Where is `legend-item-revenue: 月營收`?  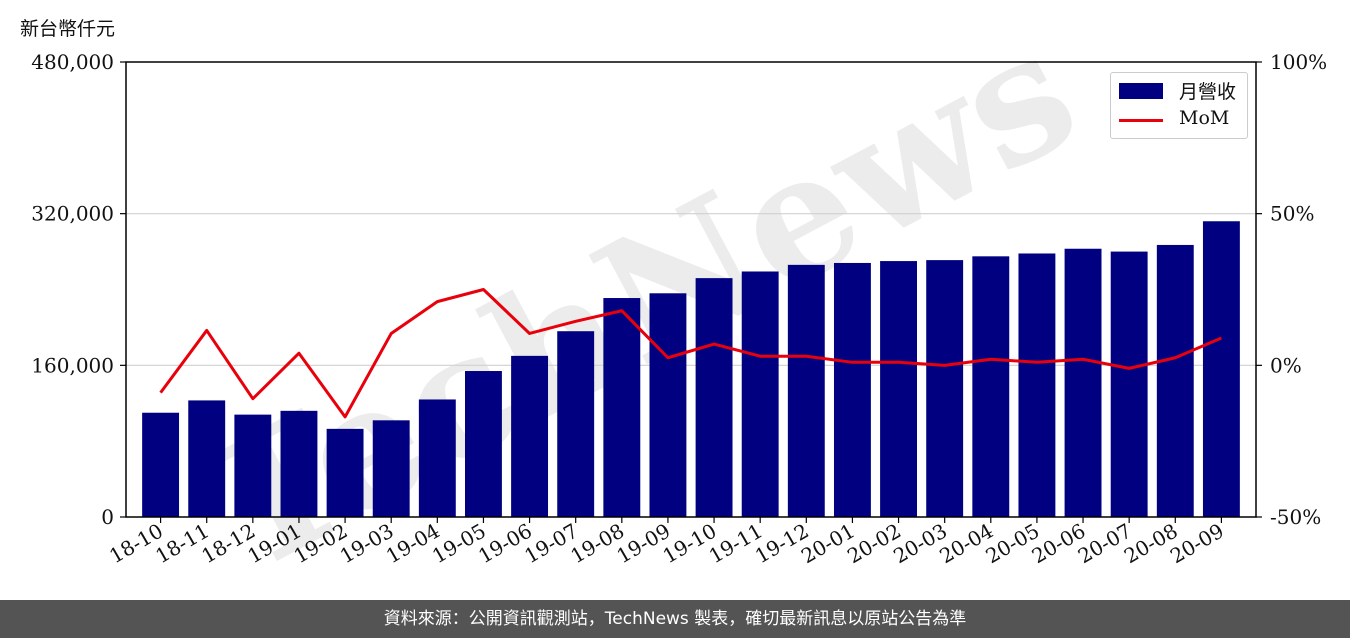 legend-item-revenue: 月營收 is located at coordinates (1179, 89).